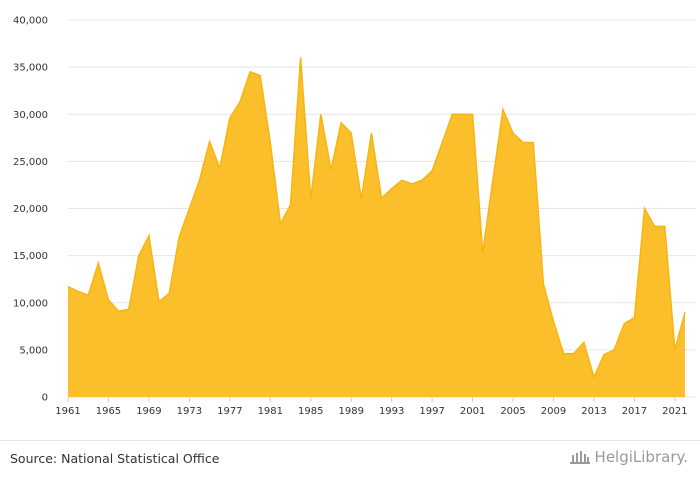 This screenshot has height=483, width=700. I want to click on data-point-1999, so click(452, 114).